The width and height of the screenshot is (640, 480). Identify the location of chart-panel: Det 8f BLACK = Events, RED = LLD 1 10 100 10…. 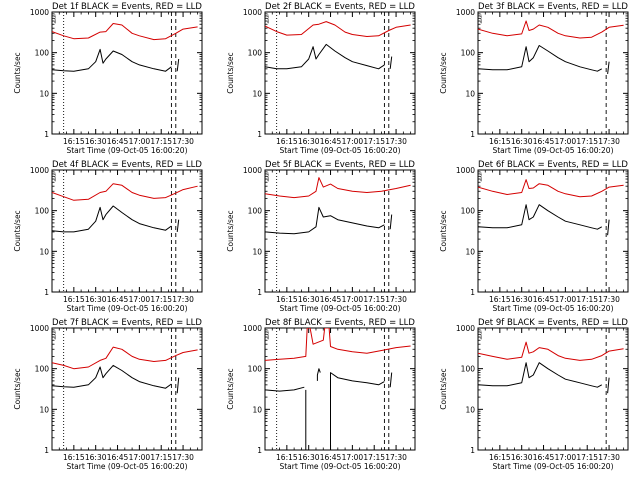
(321, 394).